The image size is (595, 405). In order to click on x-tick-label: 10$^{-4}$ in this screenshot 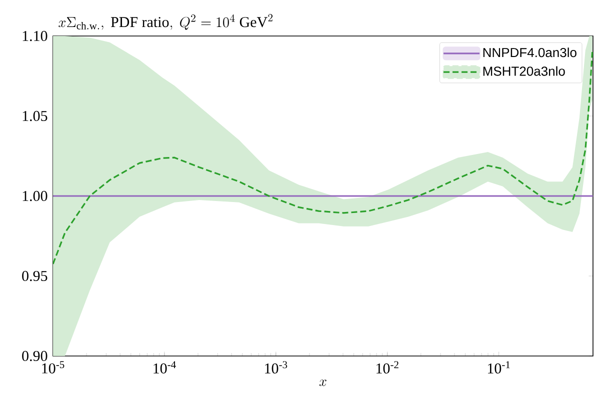, I will do `click(165, 367)`.